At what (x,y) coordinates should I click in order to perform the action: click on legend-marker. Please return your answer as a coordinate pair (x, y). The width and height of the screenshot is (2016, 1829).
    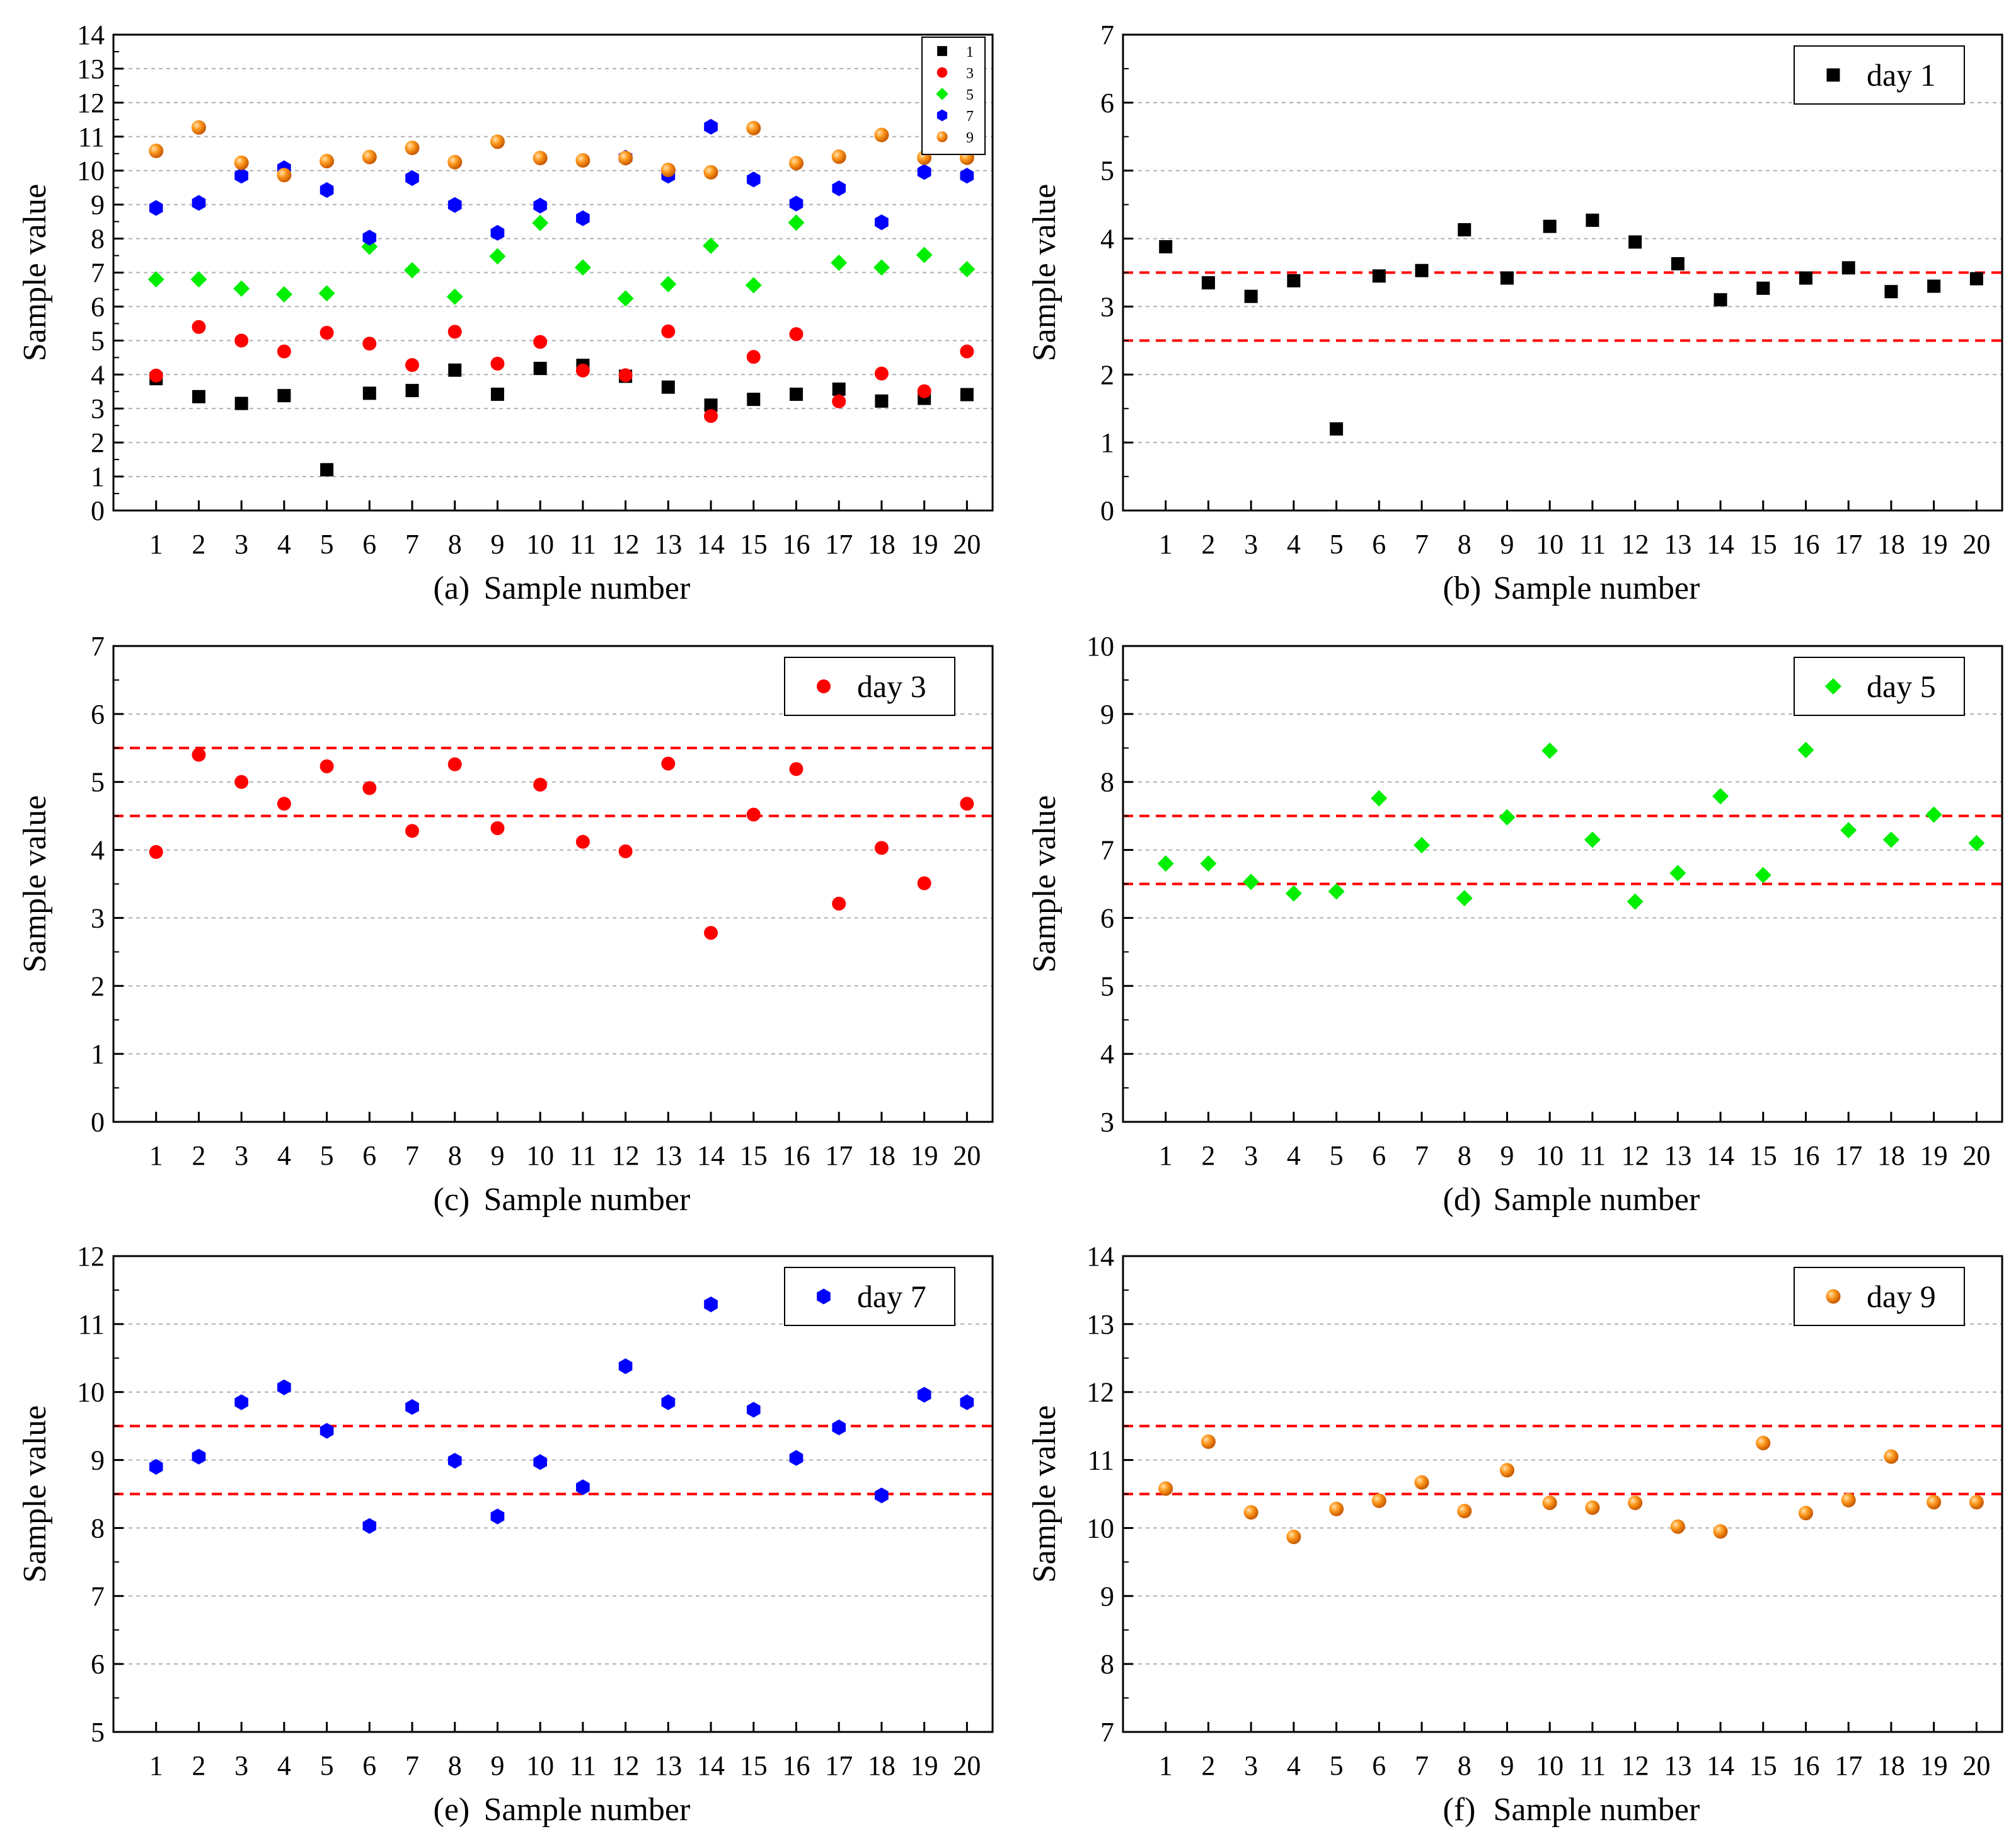
    Looking at the image, I should click on (942, 136).